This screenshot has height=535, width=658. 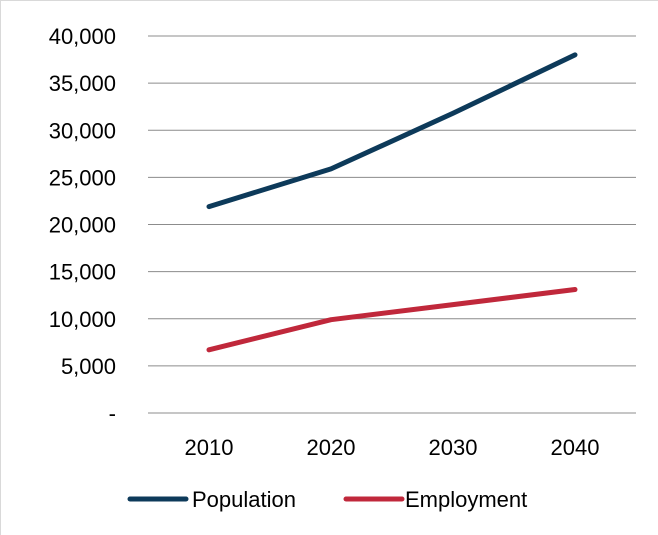 What do you see at coordinates (112, 413) in the screenshot?
I see `y-tick-label: -` at bounding box center [112, 413].